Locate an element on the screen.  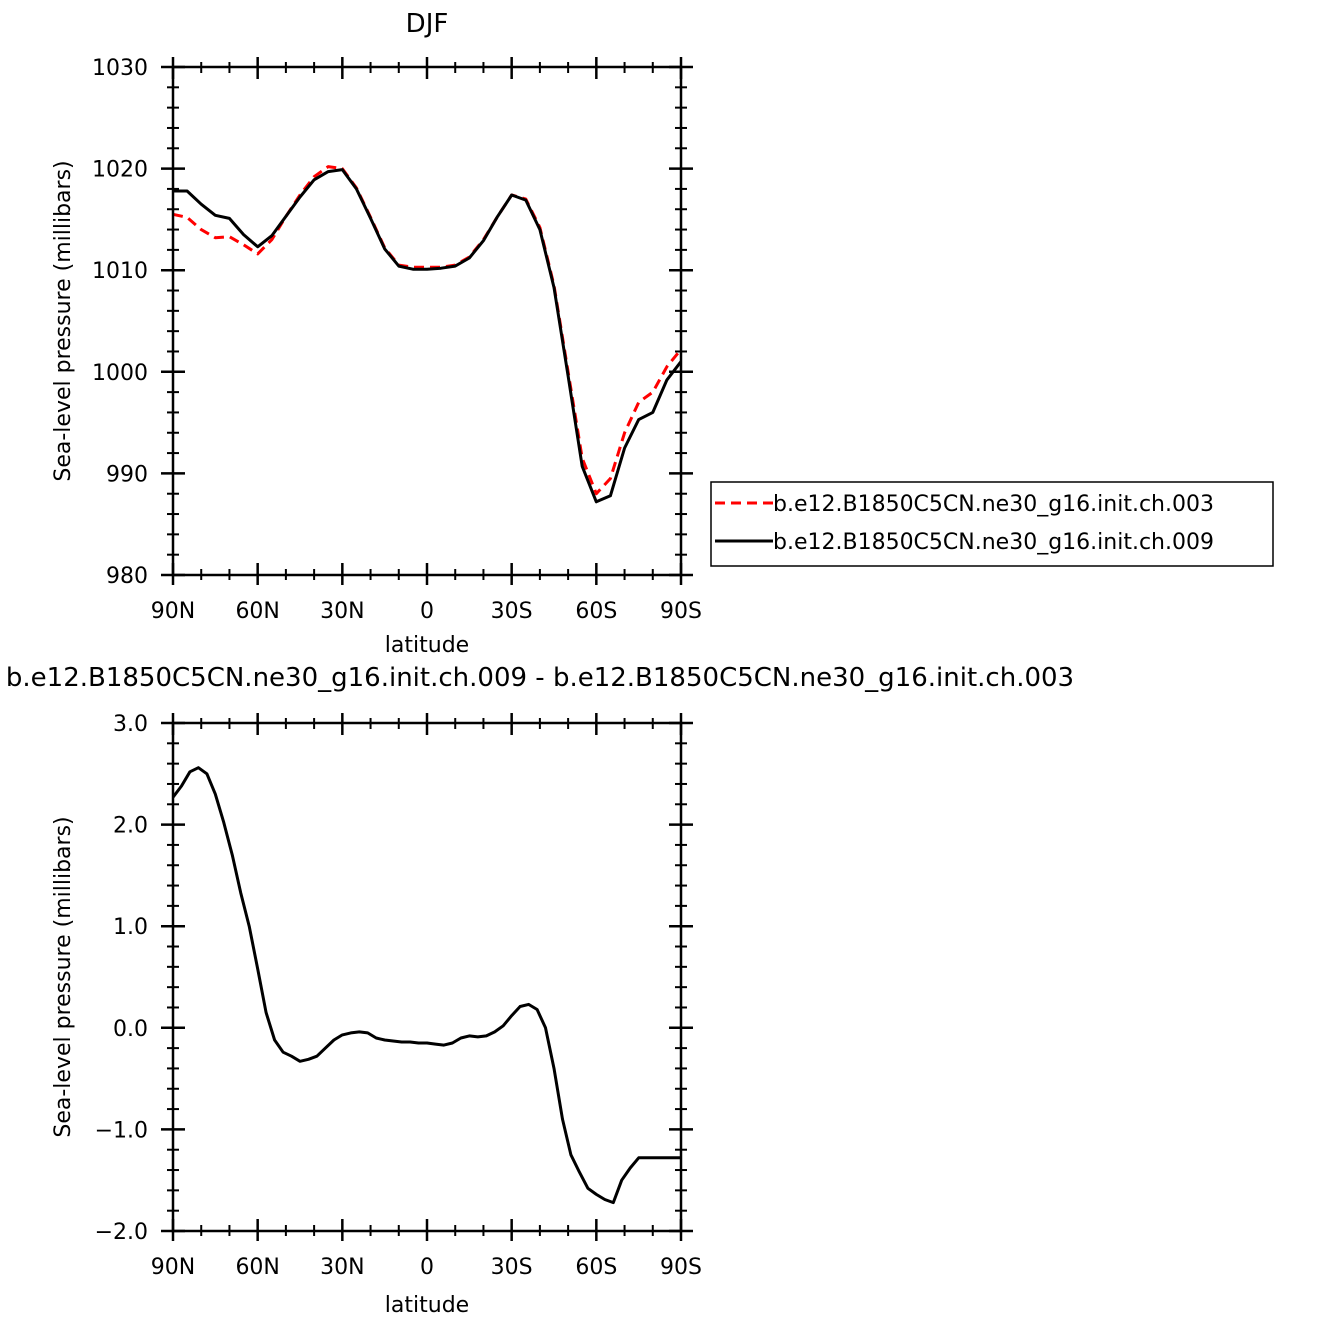
top-x-tick-label: 0 is located at coordinates (427, 611).